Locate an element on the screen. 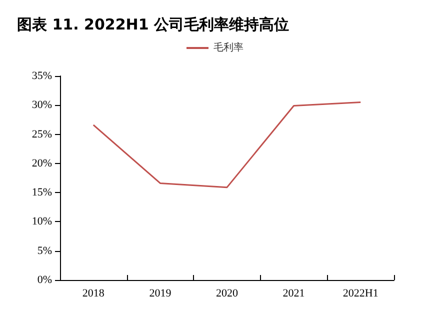 The width and height of the screenshot is (430, 328). y-tick-label: 10% is located at coordinates (42, 222).